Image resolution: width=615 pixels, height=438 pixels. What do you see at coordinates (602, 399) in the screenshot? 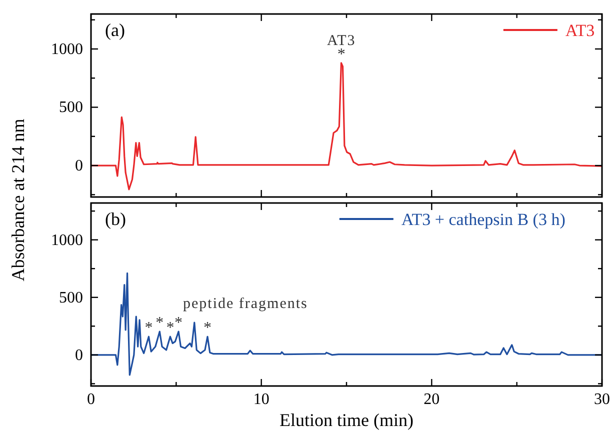
I see `x-tick-label: 30` at bounding box center [602, 399].